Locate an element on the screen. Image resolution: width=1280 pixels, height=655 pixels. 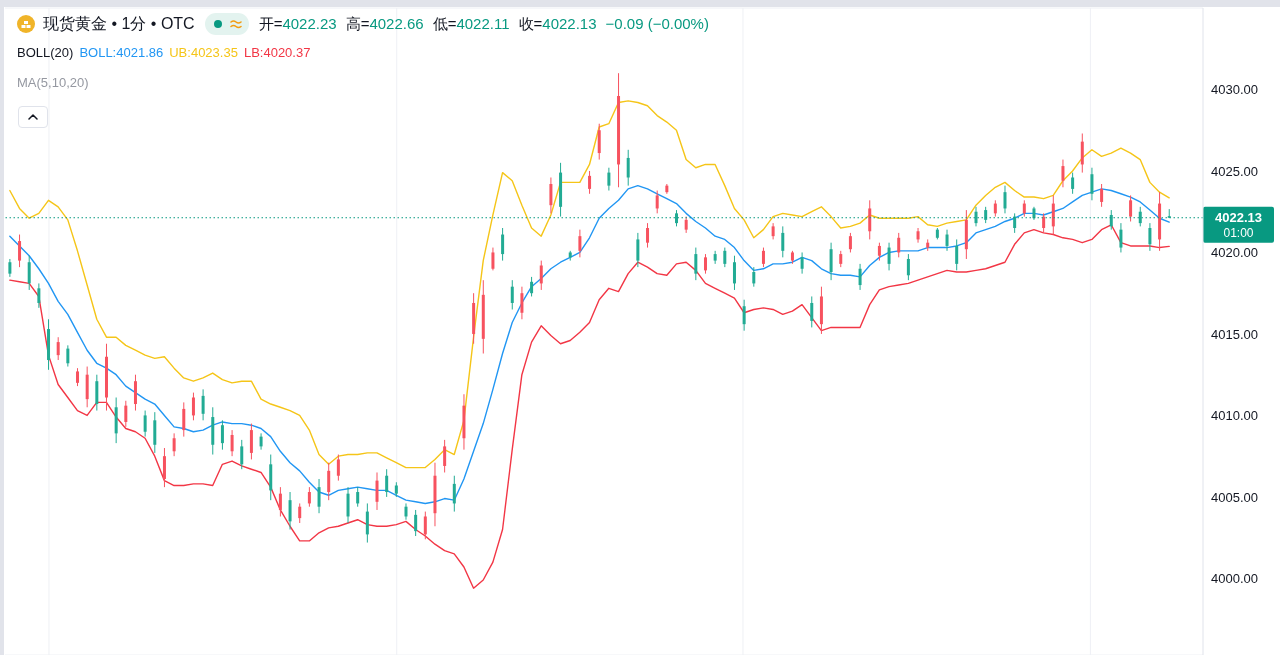
y-tick-label: 4015.00 is located at coordinates (1234, 334).